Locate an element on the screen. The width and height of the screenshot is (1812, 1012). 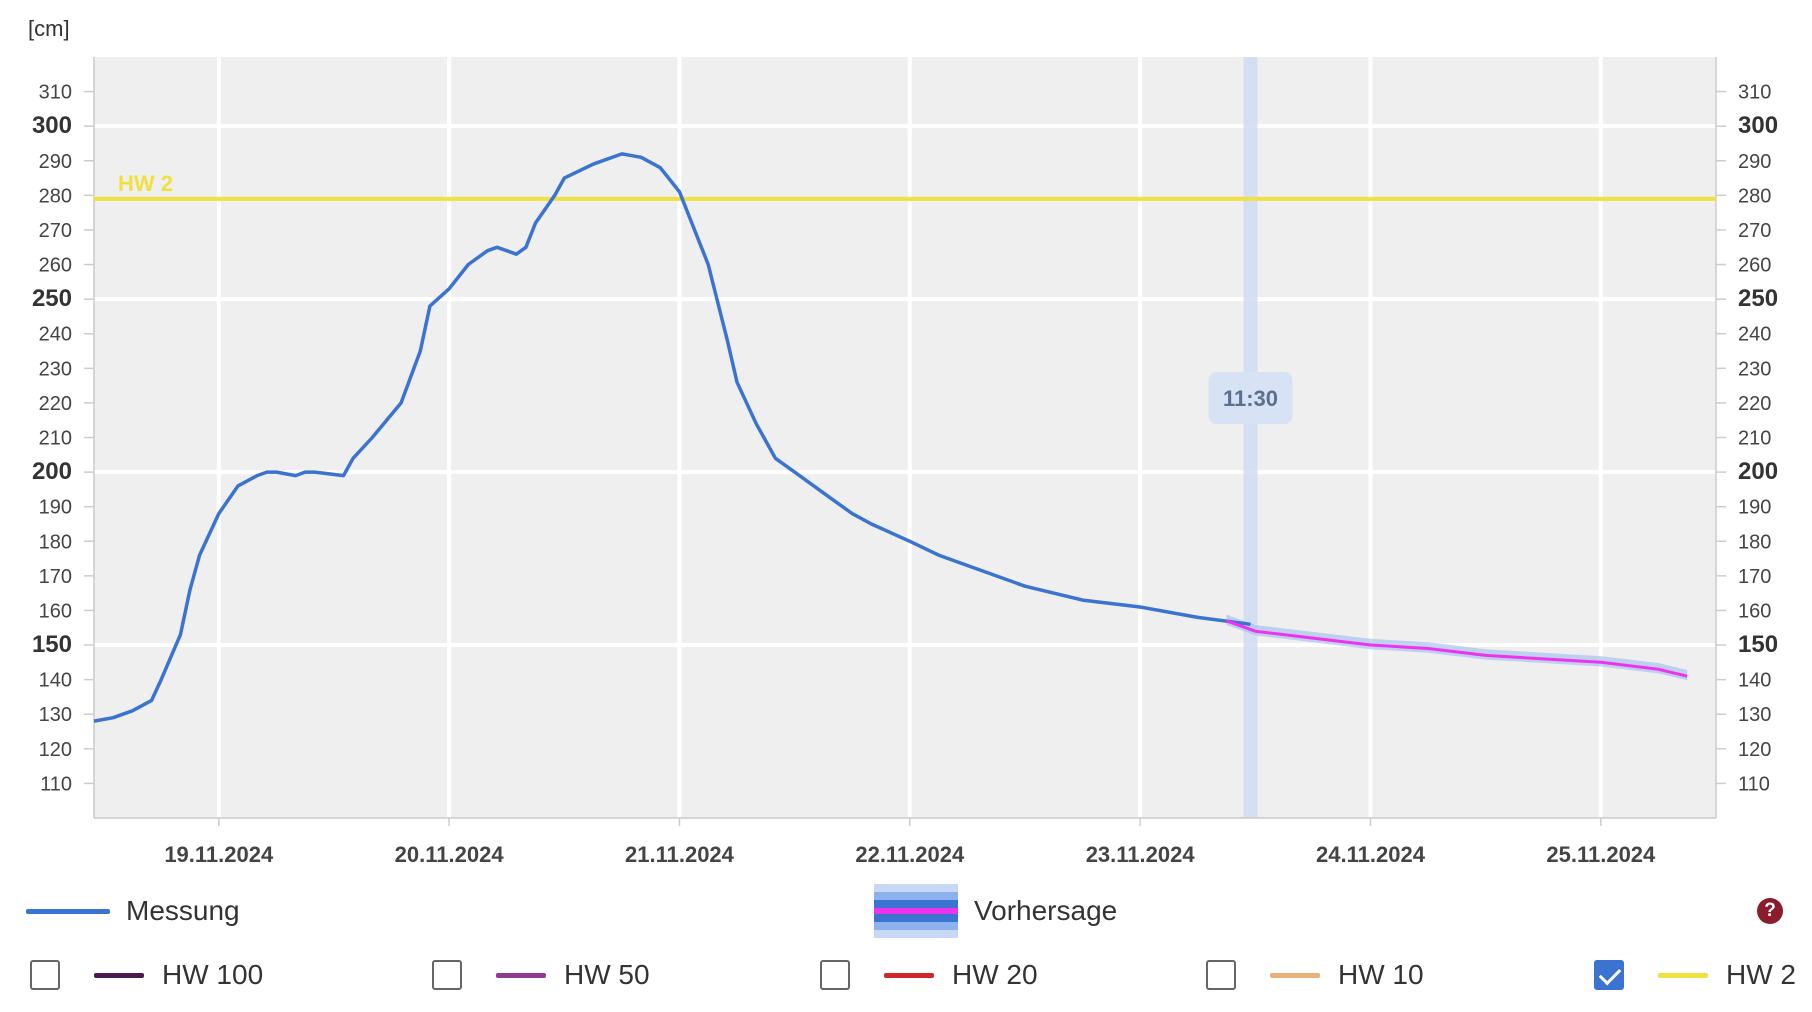
y-tick-label-left: 210 is located at coordinates (55, 439).